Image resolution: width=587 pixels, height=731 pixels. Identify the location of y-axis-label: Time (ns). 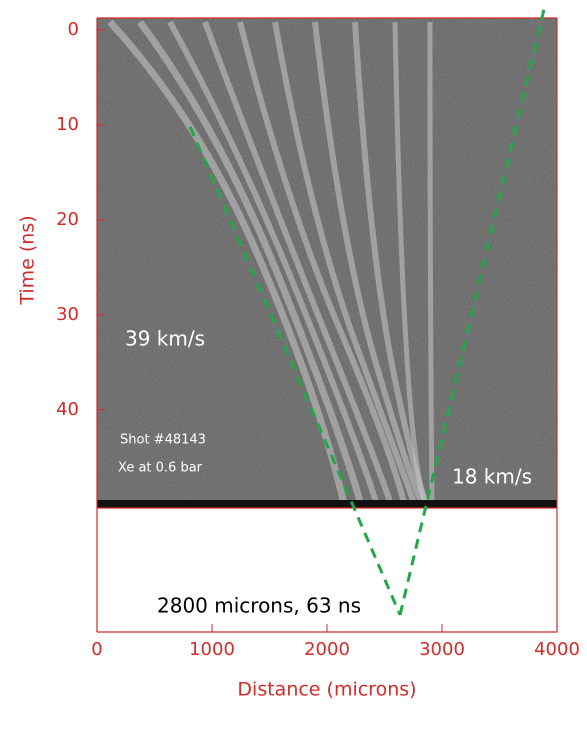
(28, 260).